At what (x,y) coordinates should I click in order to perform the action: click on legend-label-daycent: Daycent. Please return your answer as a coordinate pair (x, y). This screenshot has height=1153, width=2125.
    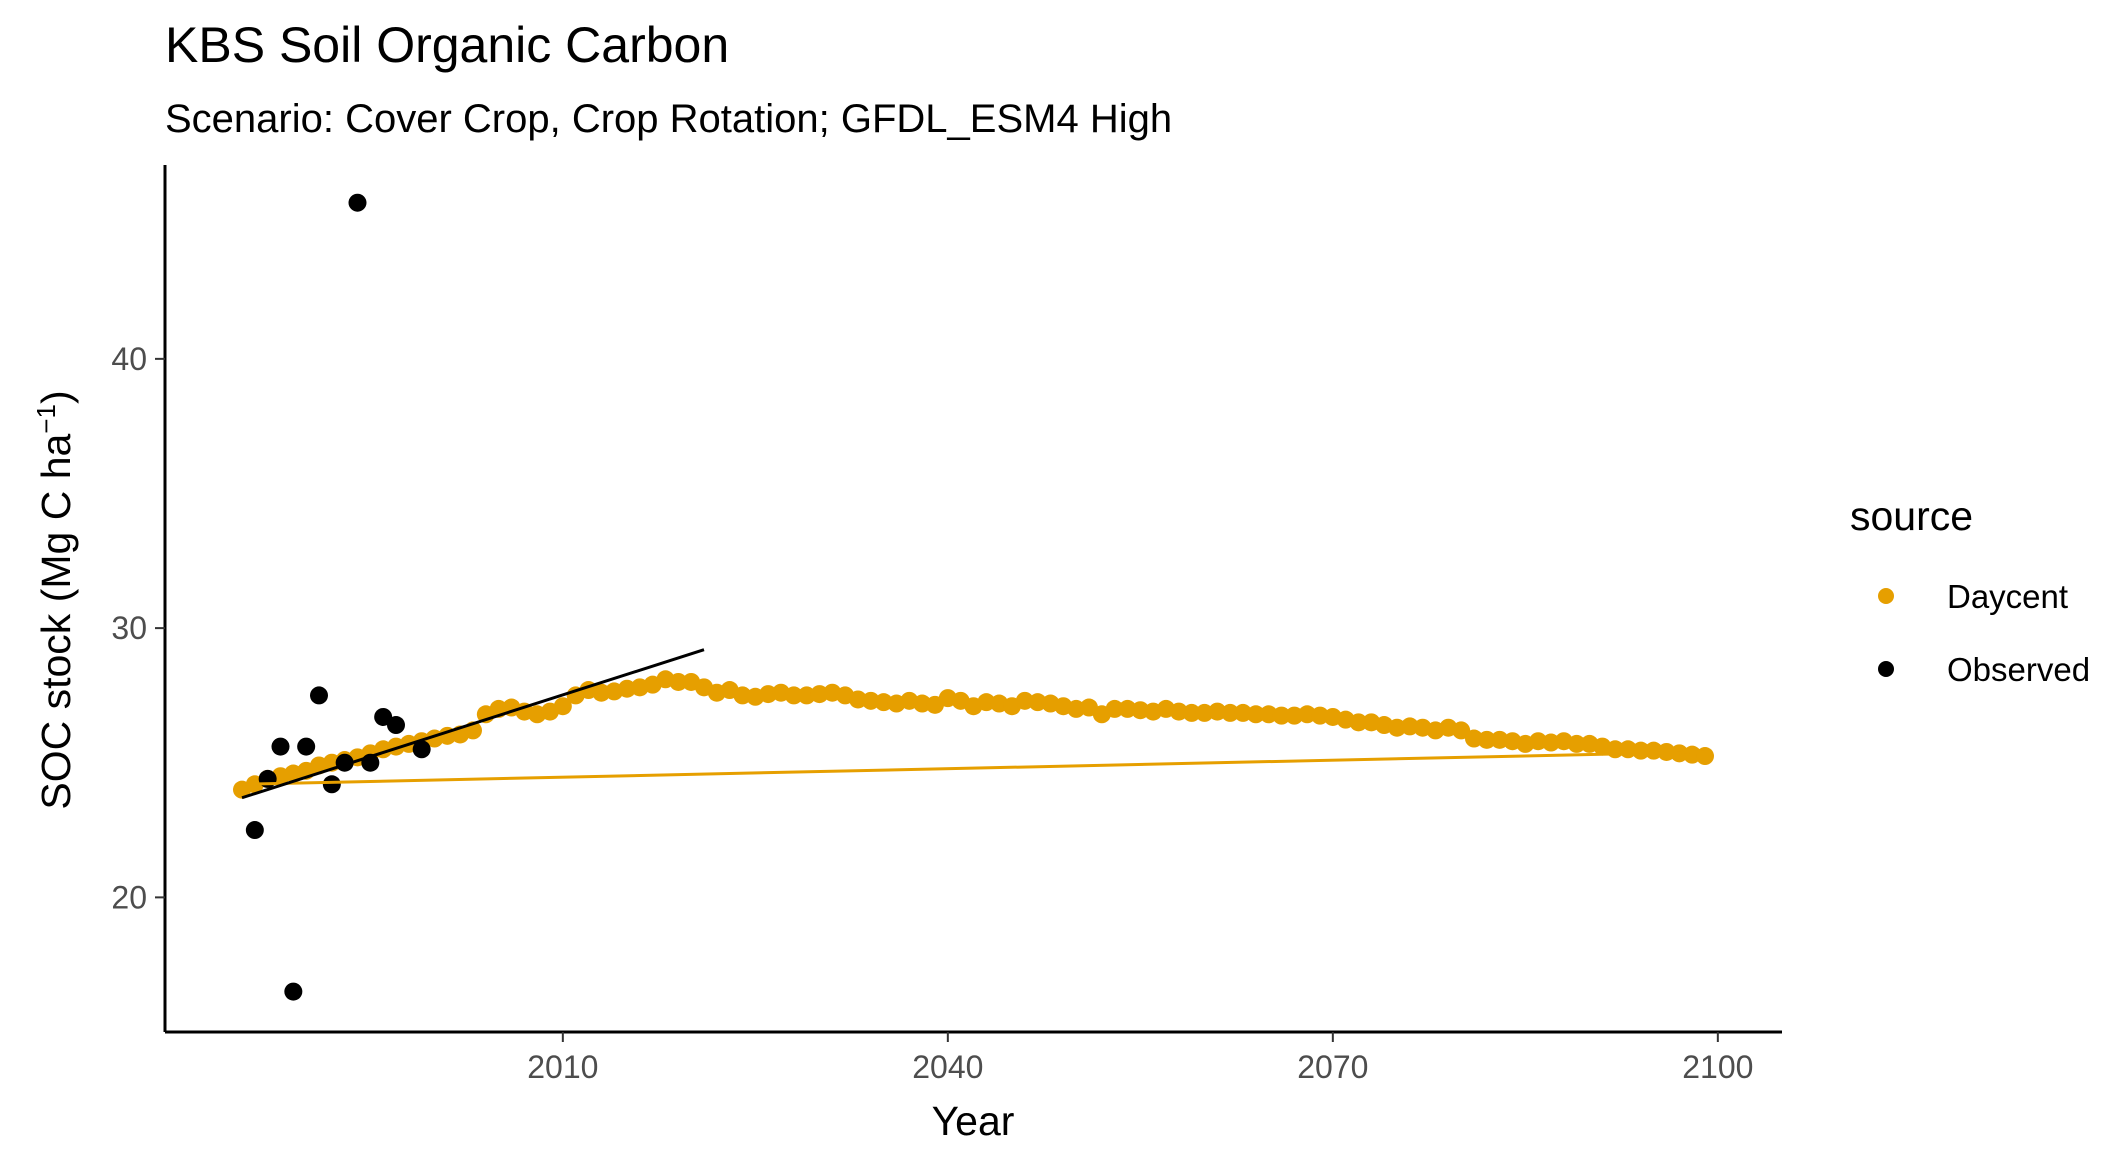
    Looking at the image, I should click on (2007, 596).